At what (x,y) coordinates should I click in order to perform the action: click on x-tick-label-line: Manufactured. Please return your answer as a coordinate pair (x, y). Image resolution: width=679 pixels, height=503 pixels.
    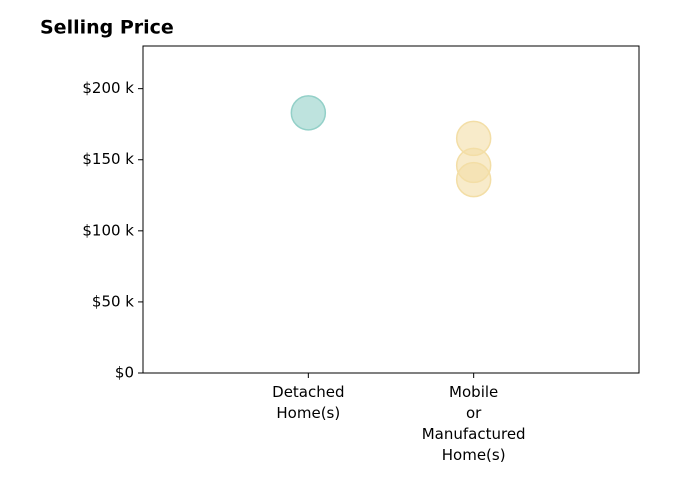
    Looking at the image, I should click on (474, 434).